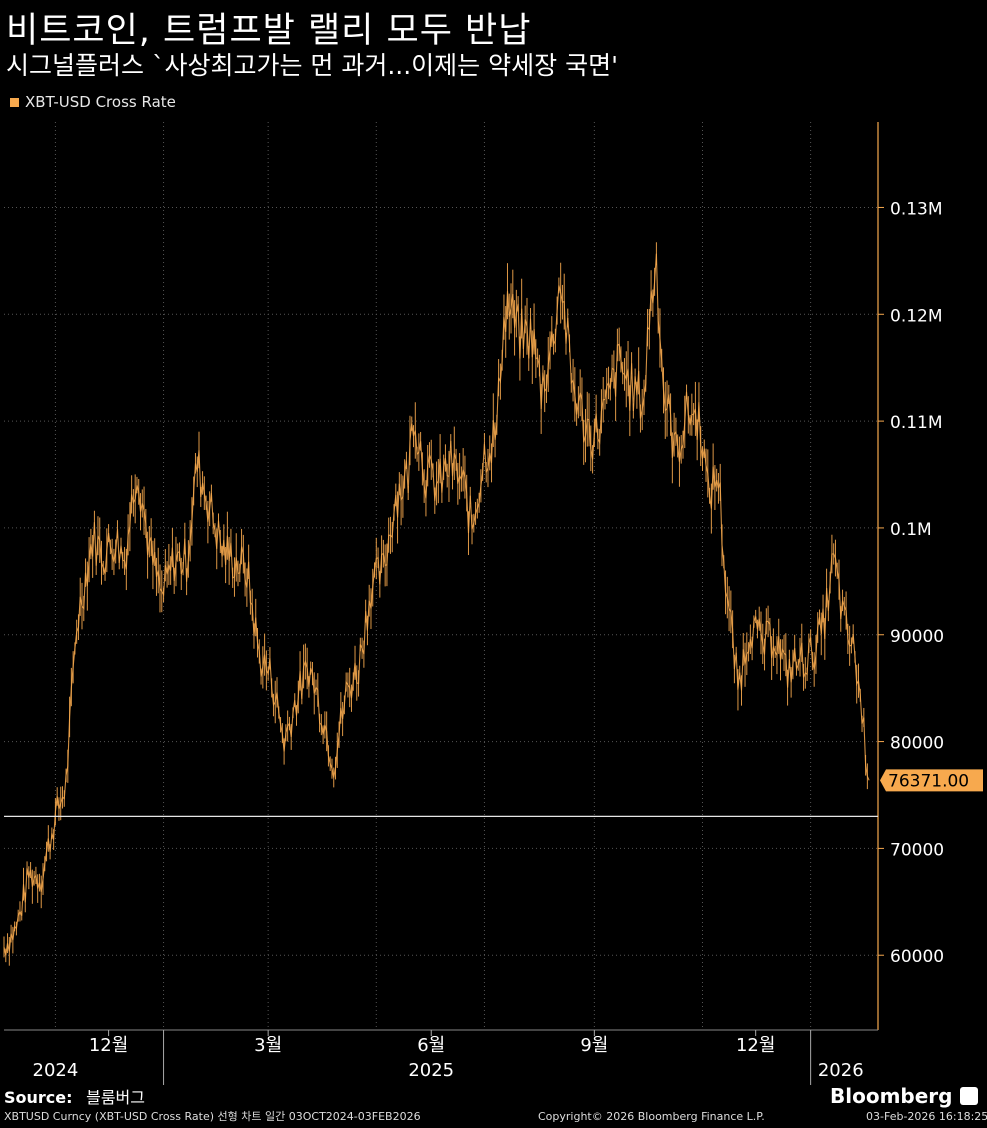  What do you see at coordinates (928, 781) in the screenshot?
I see `last-value-label: 76371.00` at bounding box center [928, 781].